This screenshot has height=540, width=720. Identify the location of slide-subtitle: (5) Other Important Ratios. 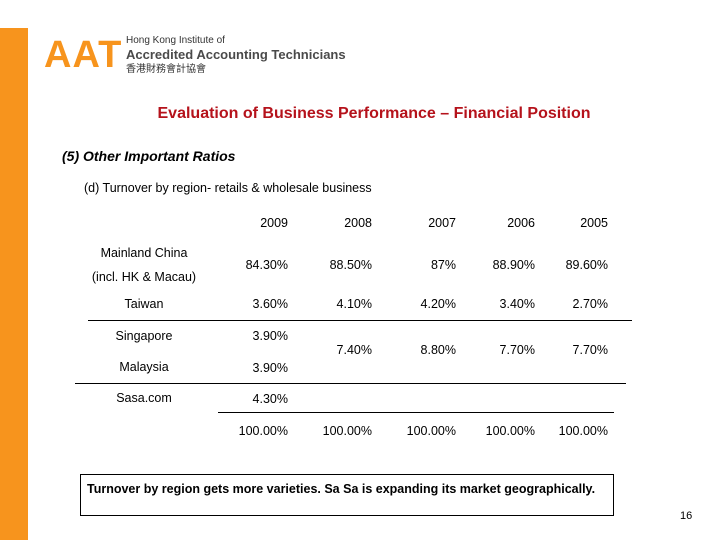
(149, 156).